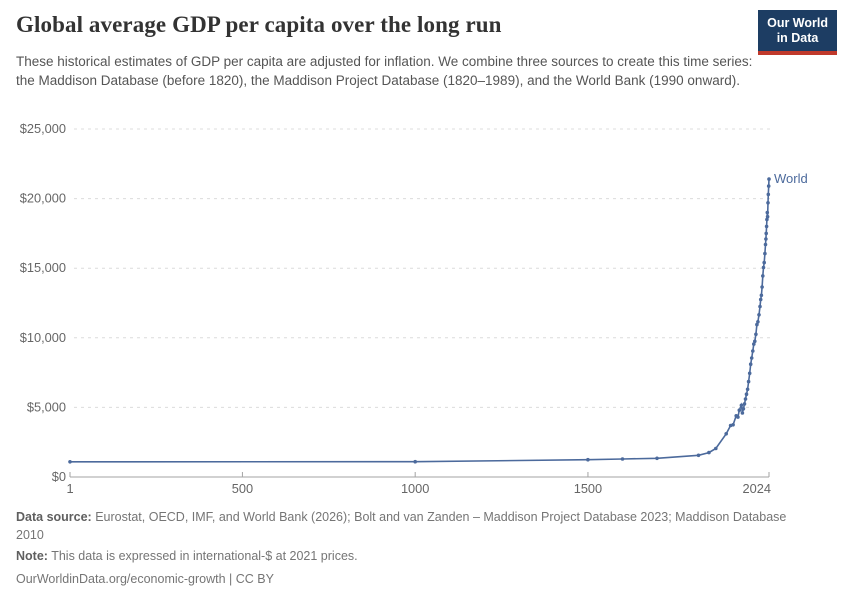  I want to click on note-label: Note:, so click(32, 556).